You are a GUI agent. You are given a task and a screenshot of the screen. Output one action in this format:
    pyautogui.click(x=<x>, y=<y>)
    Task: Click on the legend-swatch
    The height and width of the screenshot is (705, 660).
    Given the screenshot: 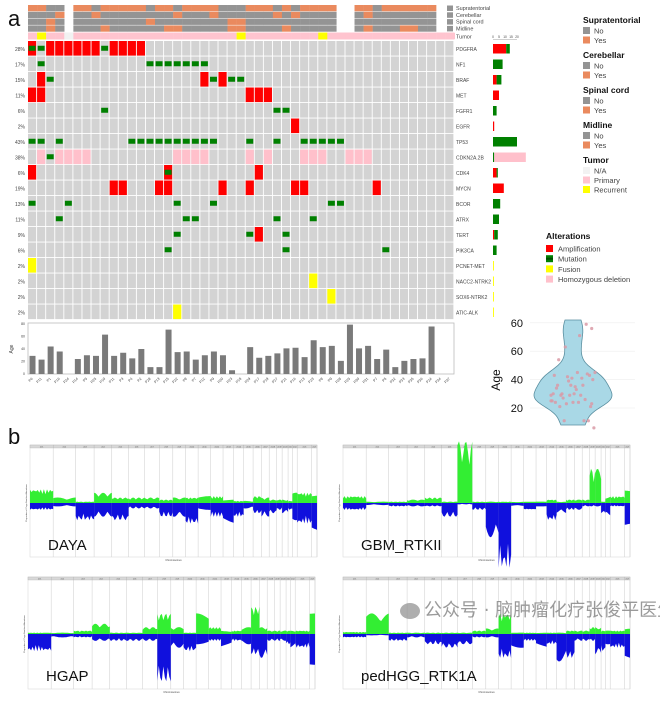 What is the action you would take?
    pyautogui.click(x=586, y=180)
    